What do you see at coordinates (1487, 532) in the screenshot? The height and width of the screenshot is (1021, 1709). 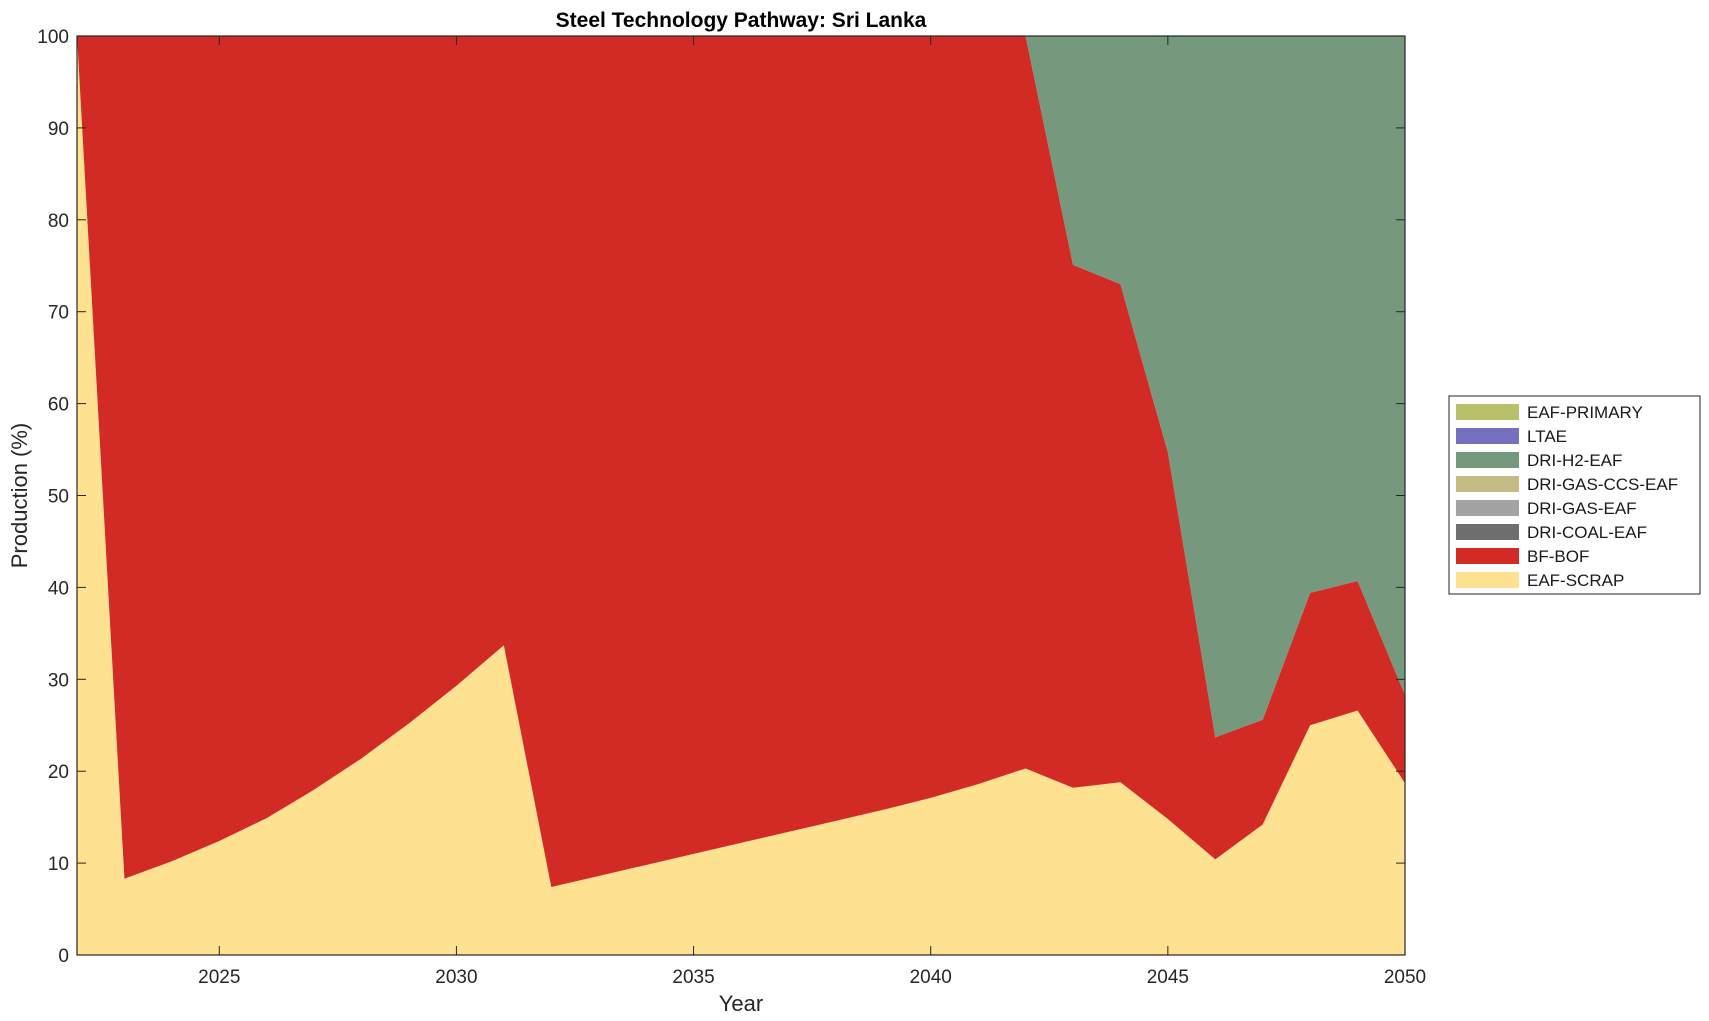 I see `legend-swatch-dri-coal-eaf` at bounding box center [1487, 532].